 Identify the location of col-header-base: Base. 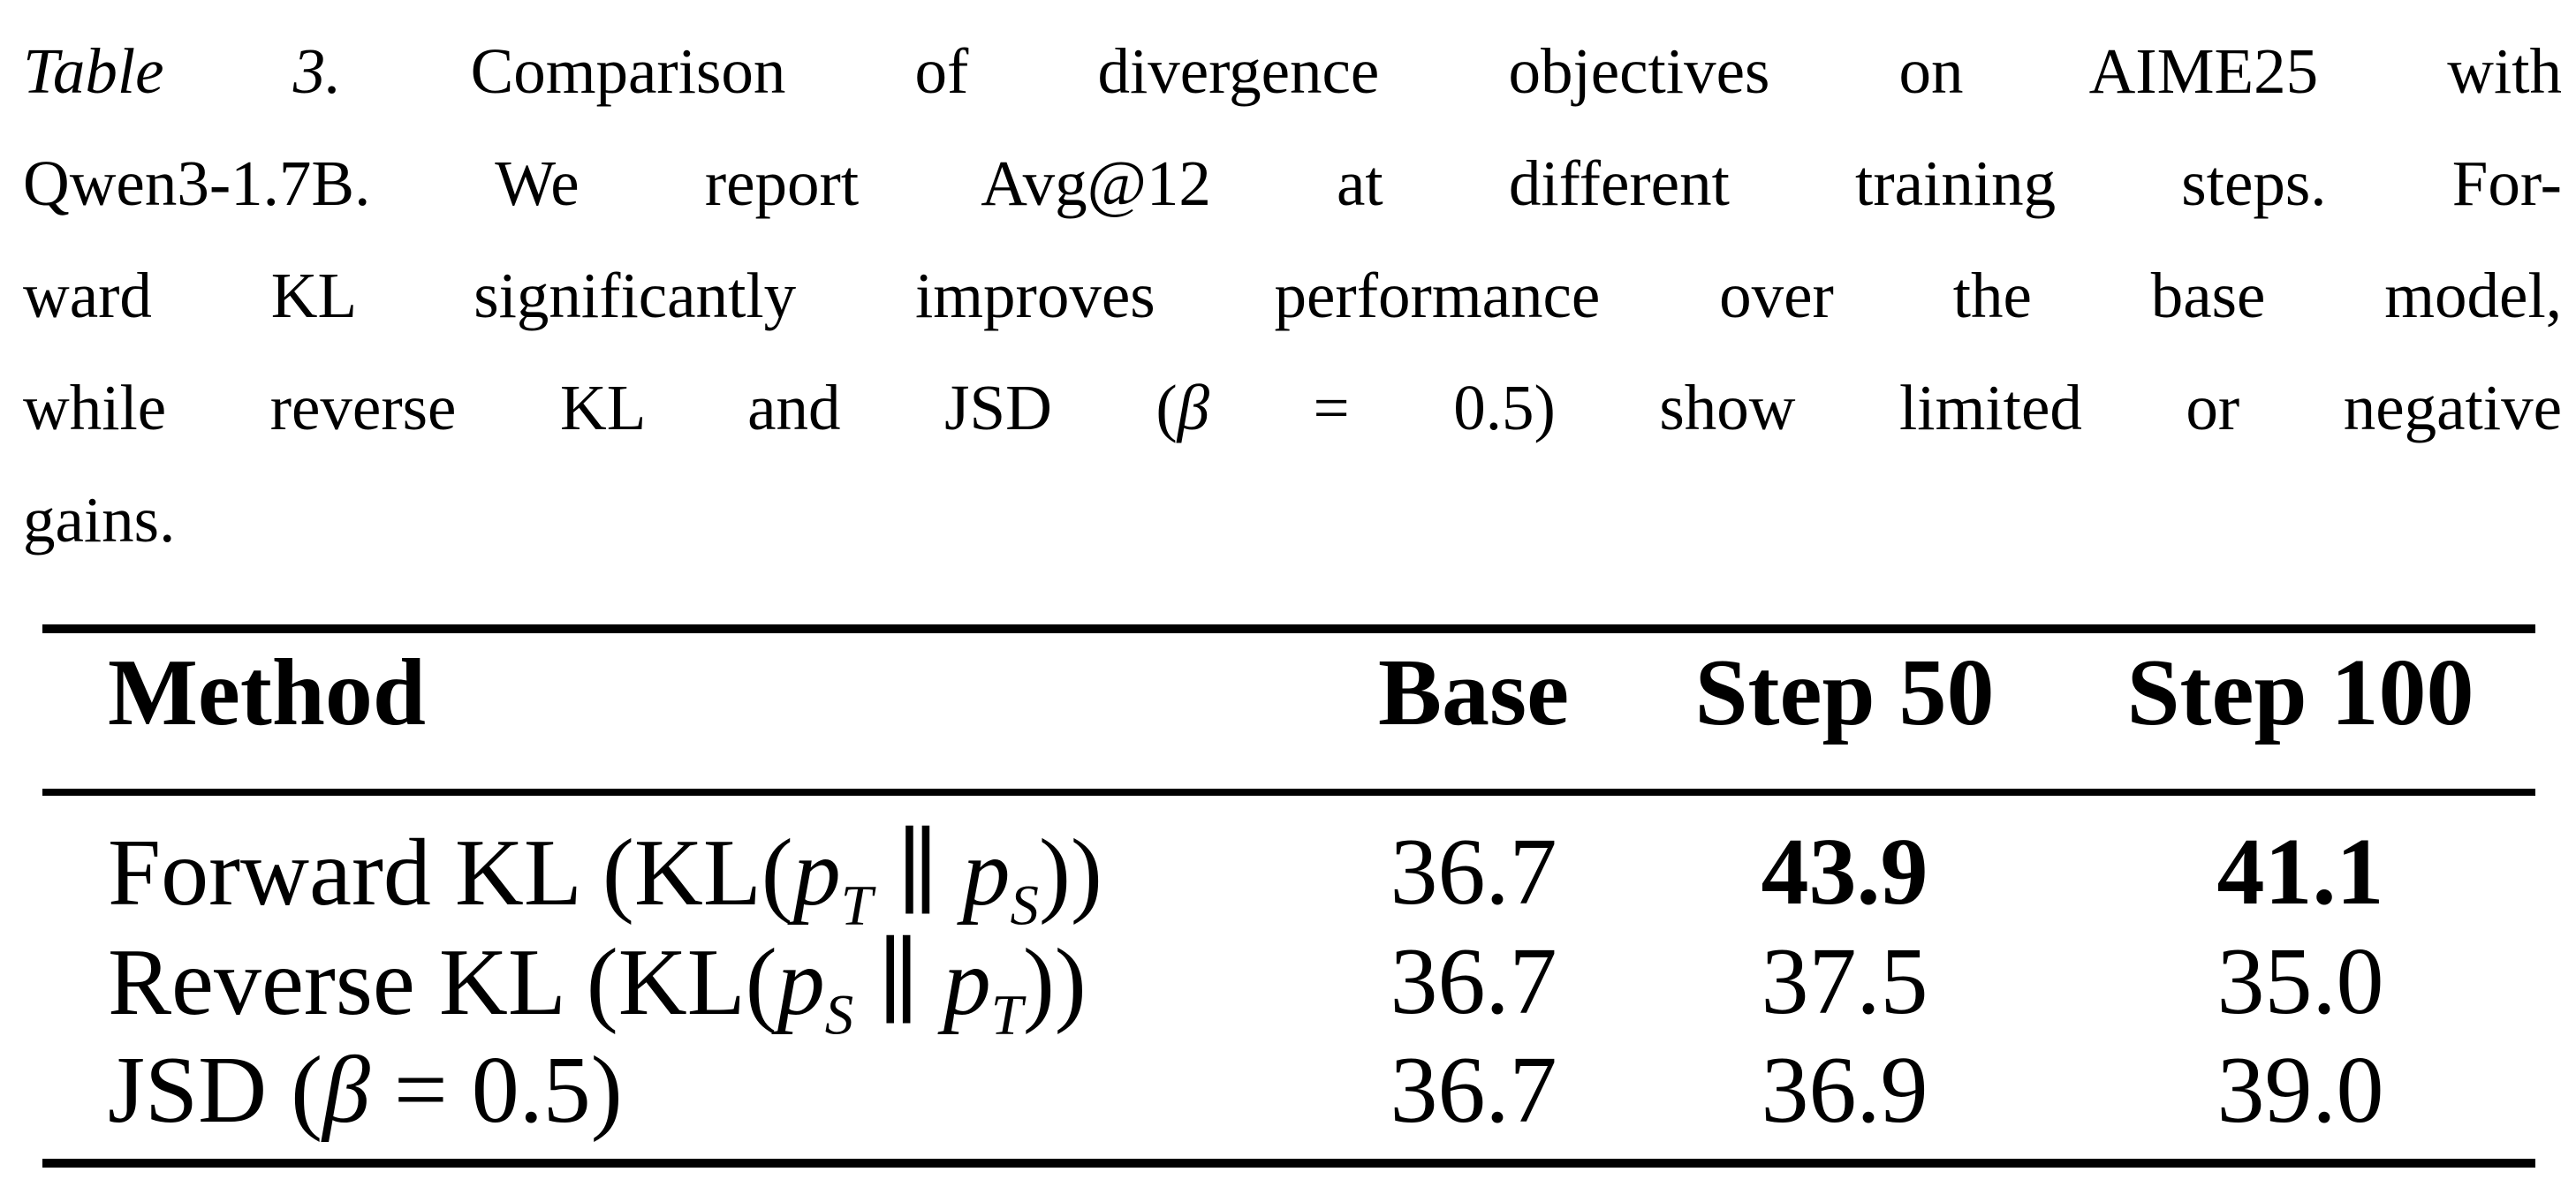
(1473, 692).